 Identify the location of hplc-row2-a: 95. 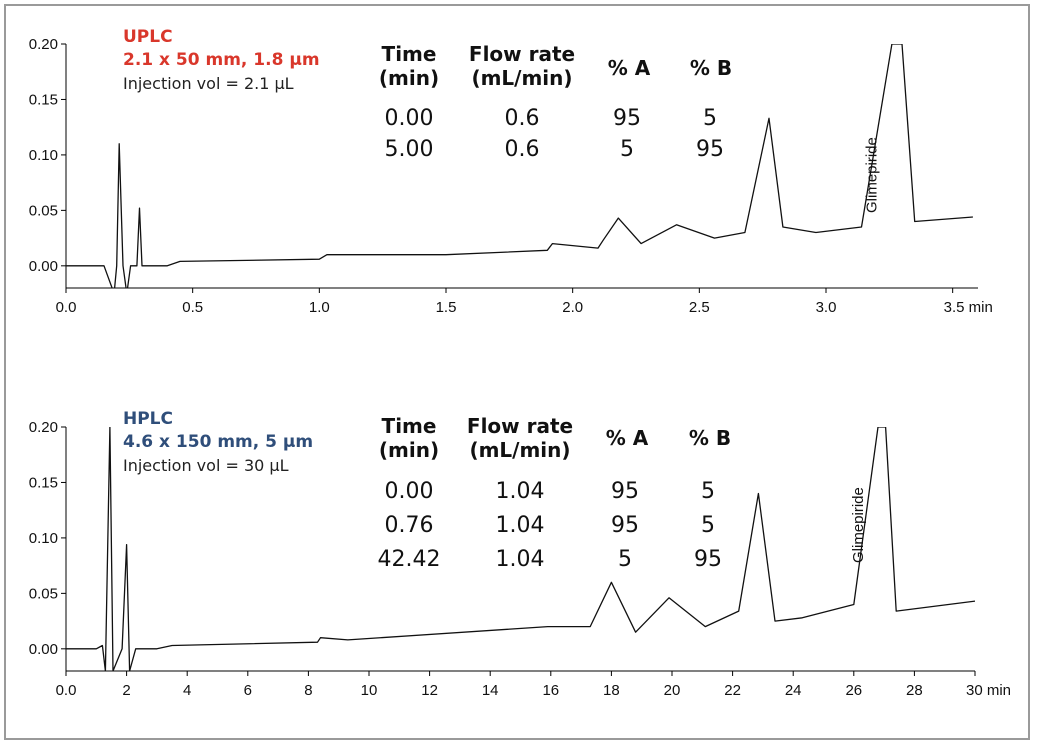
(625, 525).